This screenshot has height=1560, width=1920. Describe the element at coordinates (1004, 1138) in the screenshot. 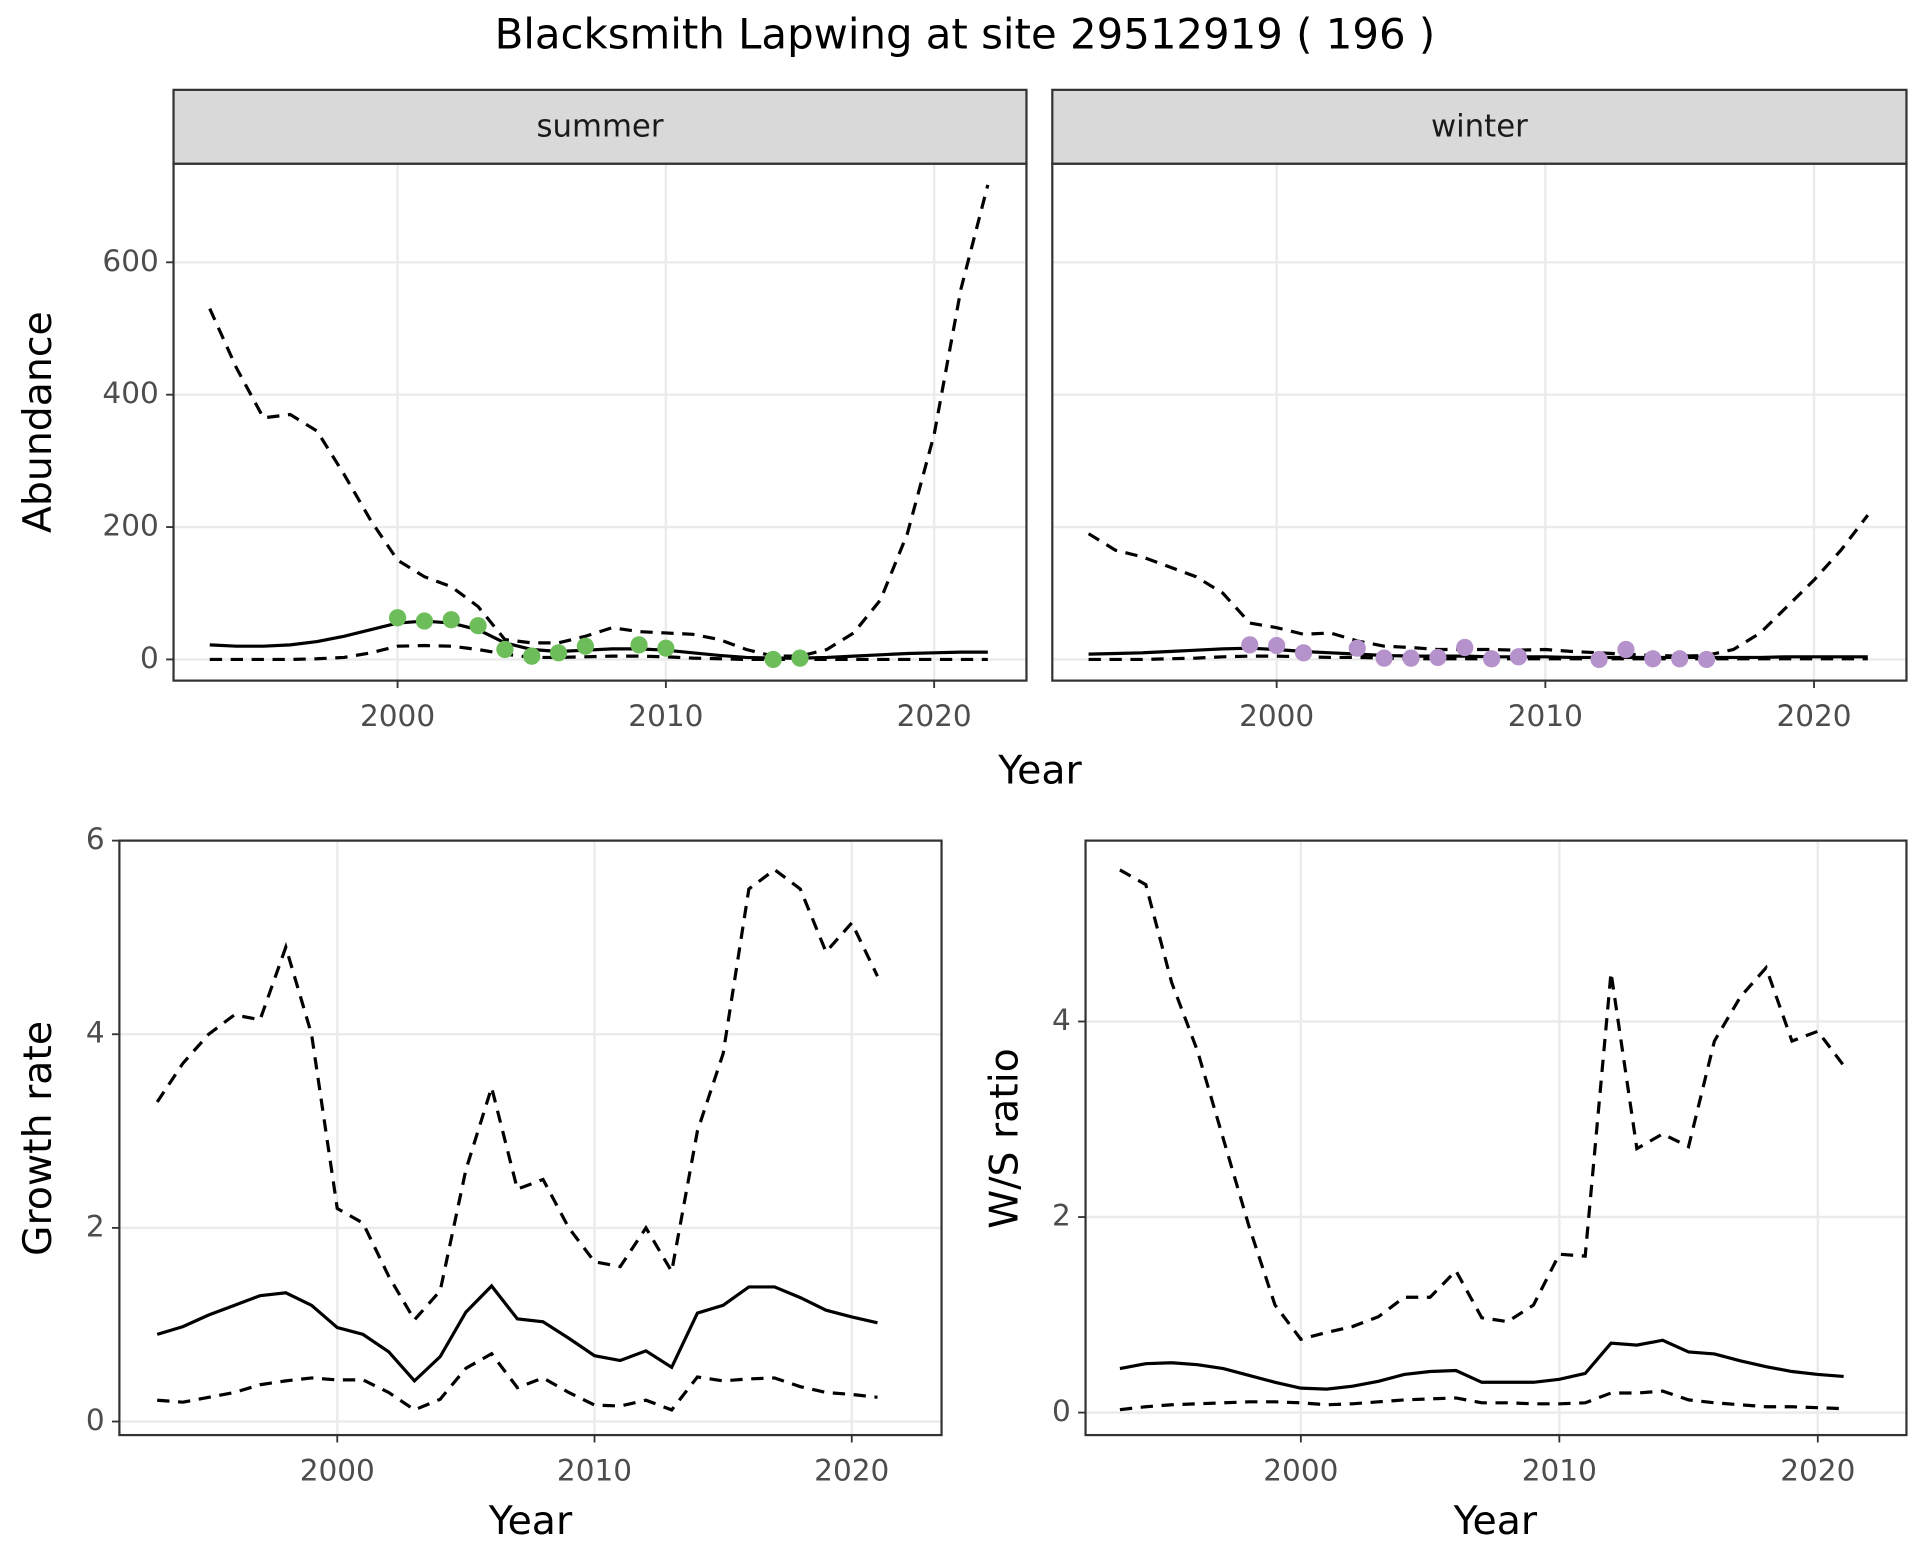

I see `y-axis-title: W/S ratio` at that location.